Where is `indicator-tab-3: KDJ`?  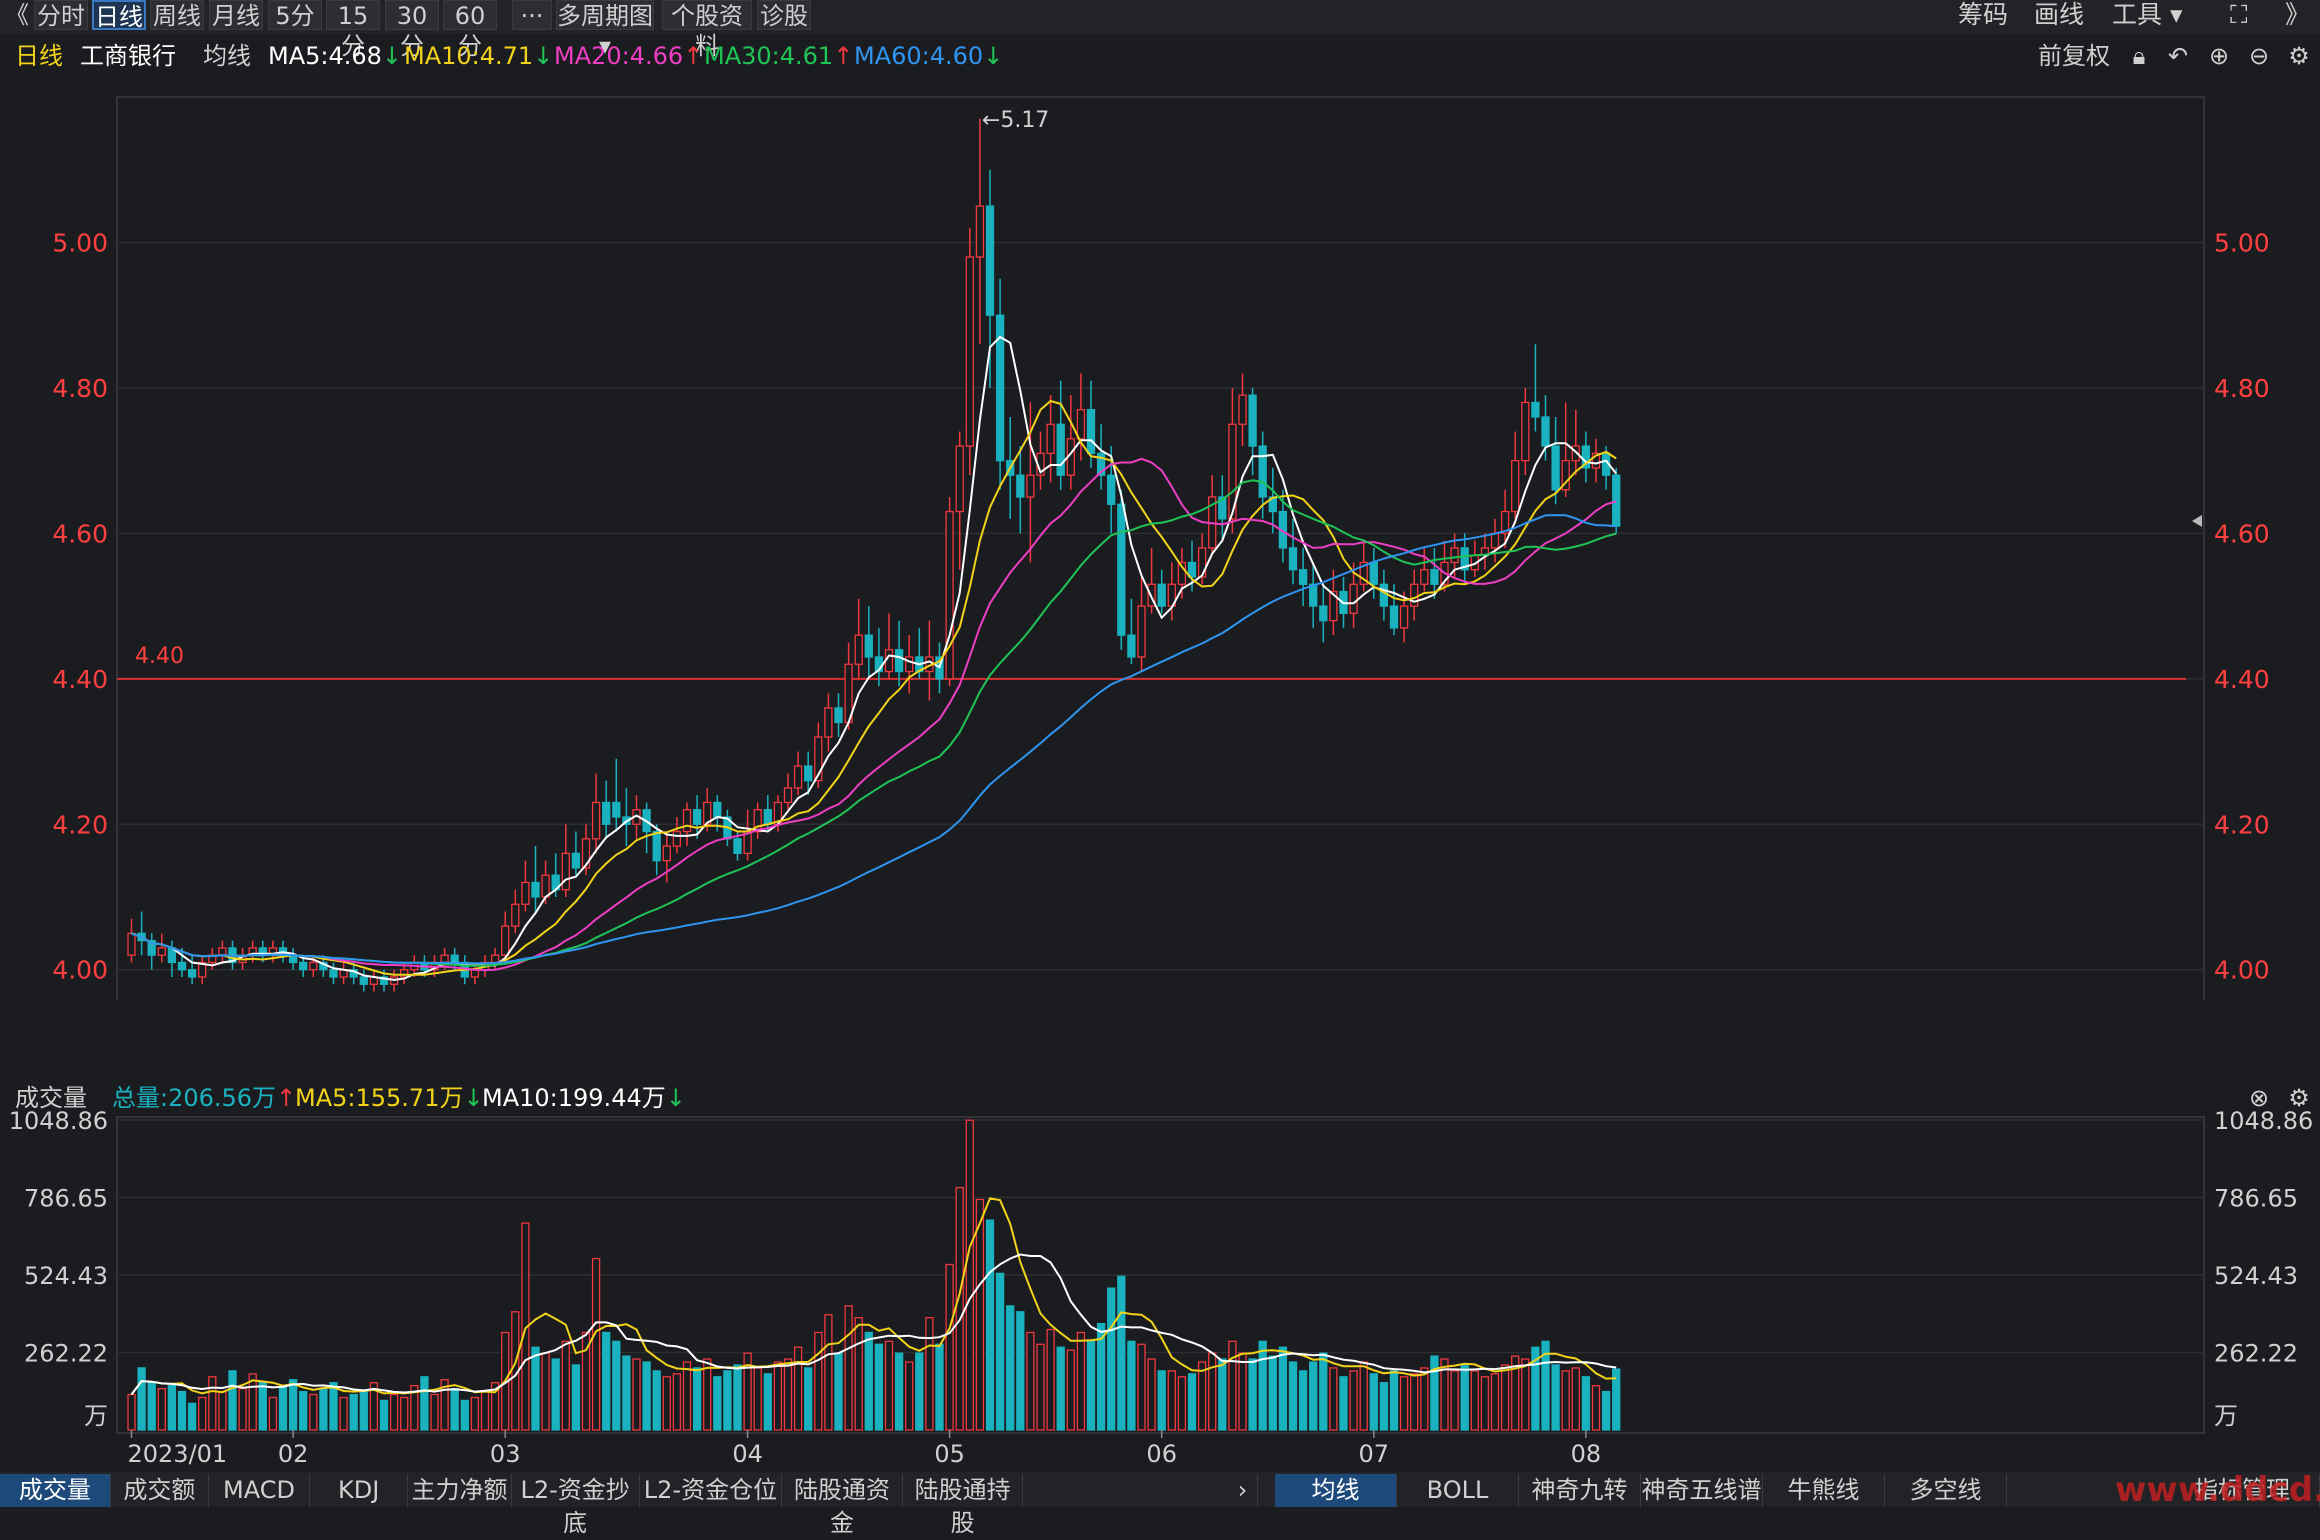 indicator-tab-3: KDJ is located at coordinates (359, 1490).